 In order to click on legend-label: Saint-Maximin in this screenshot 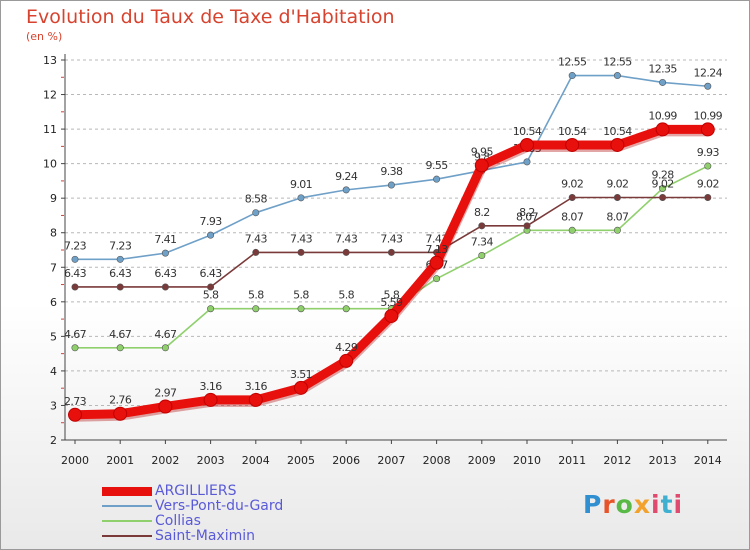, I will do `click(205, 536)`.